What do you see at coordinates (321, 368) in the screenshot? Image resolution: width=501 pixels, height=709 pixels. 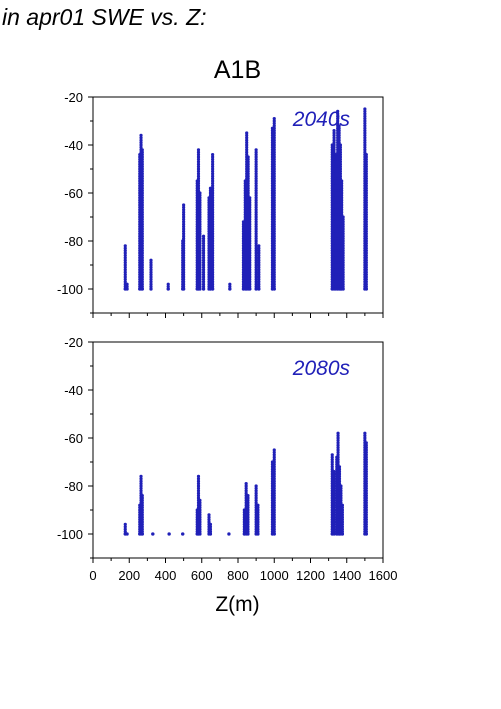 I see `panel-label-2080s: 2080s` at bounding box center [321, 368].